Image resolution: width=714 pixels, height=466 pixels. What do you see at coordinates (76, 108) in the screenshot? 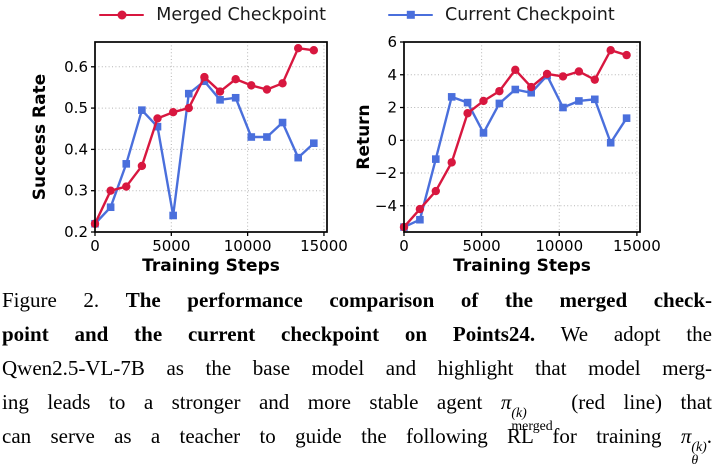
I see `y-tick-label: 0.5` at bounding box center [76, 108].